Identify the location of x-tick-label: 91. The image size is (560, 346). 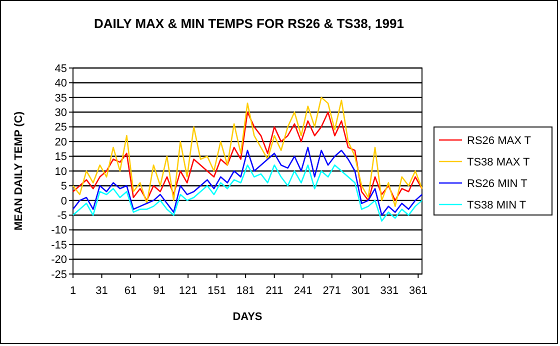
(159, 291).